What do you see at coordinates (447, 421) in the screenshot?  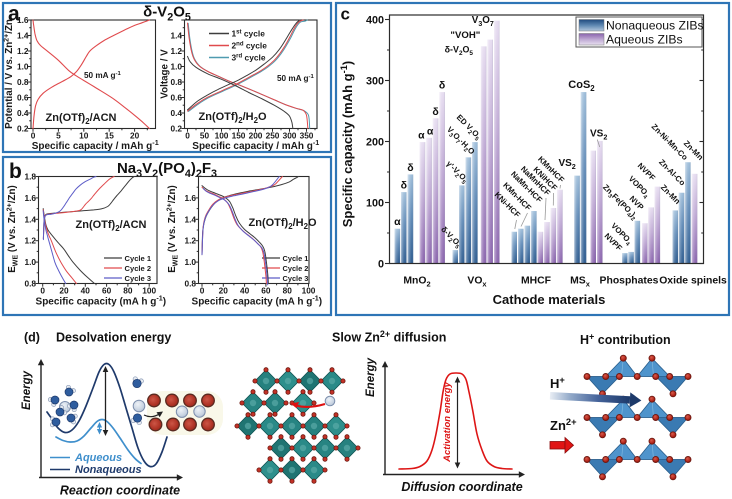 I see `svg-text: Activation energy` at bounding box center [447, 421].